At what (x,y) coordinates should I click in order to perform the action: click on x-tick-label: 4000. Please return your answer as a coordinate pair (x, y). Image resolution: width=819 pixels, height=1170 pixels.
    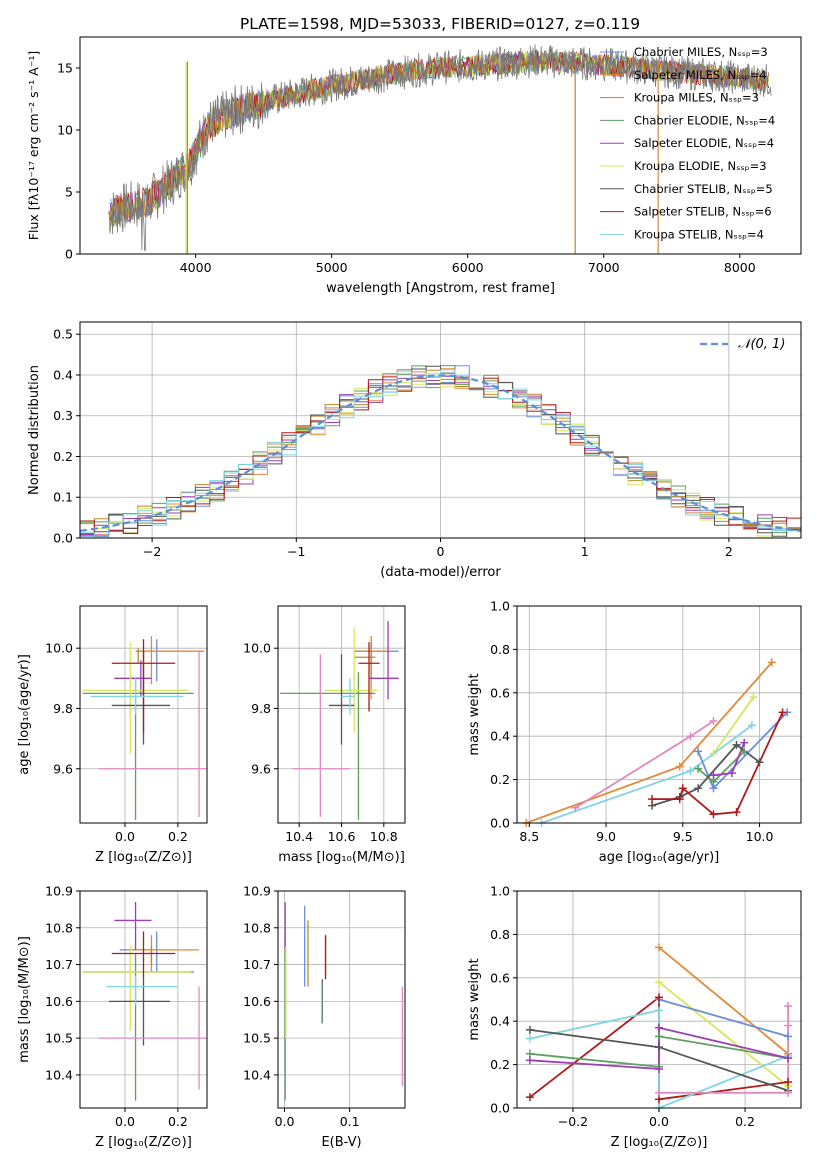
    Looking at the image, I should click on (196, 267).